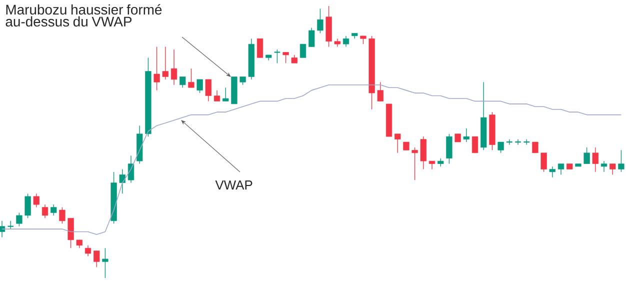  What do you see at coordinates (233, 185) in the screenshot?
I see `text: VWAP` at bounding box center [233, 185].